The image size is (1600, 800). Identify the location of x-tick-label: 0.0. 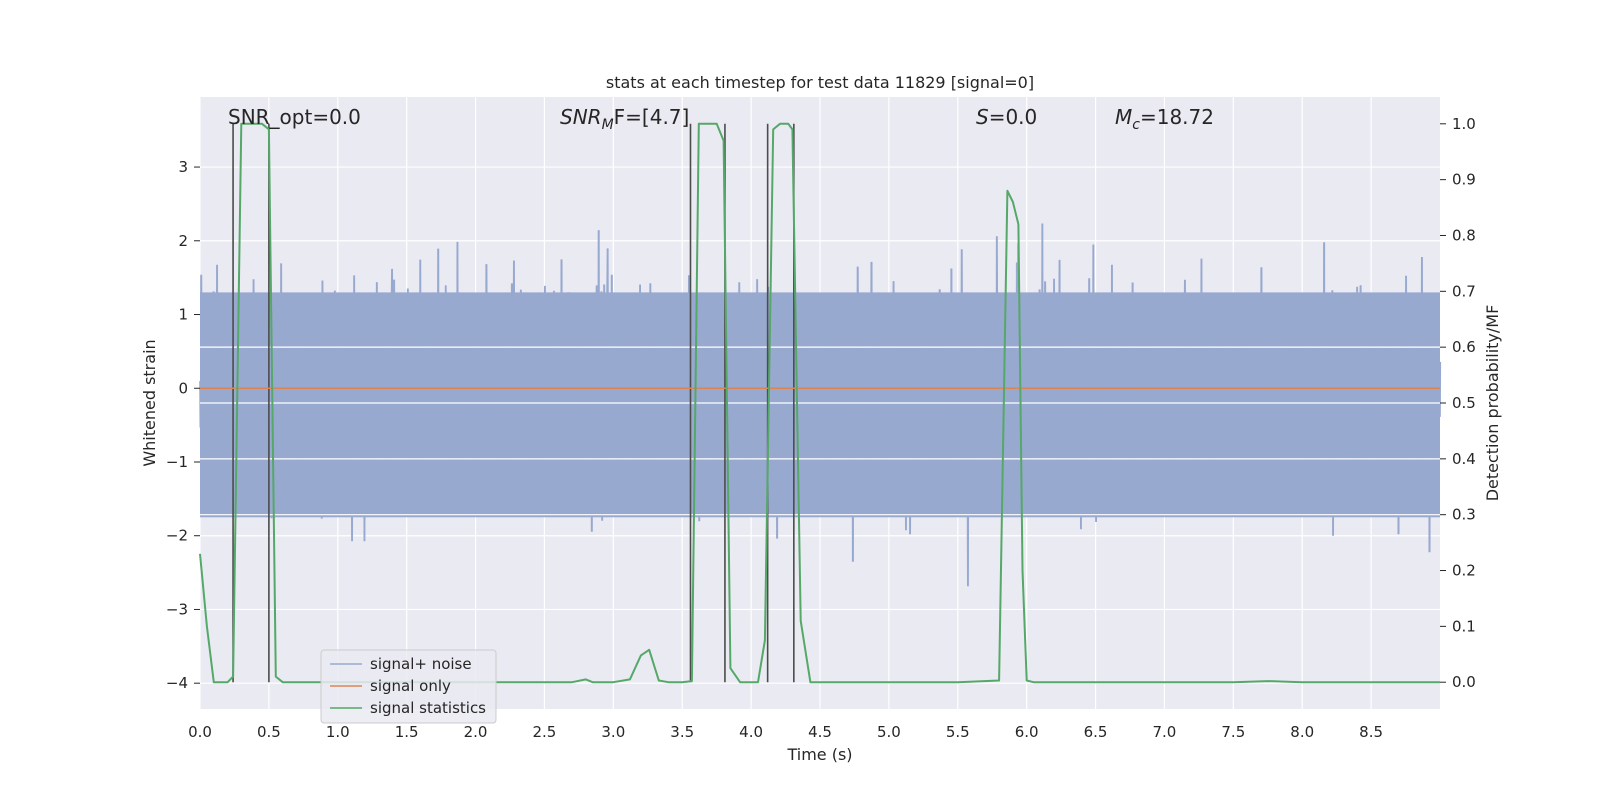
(200, 732).